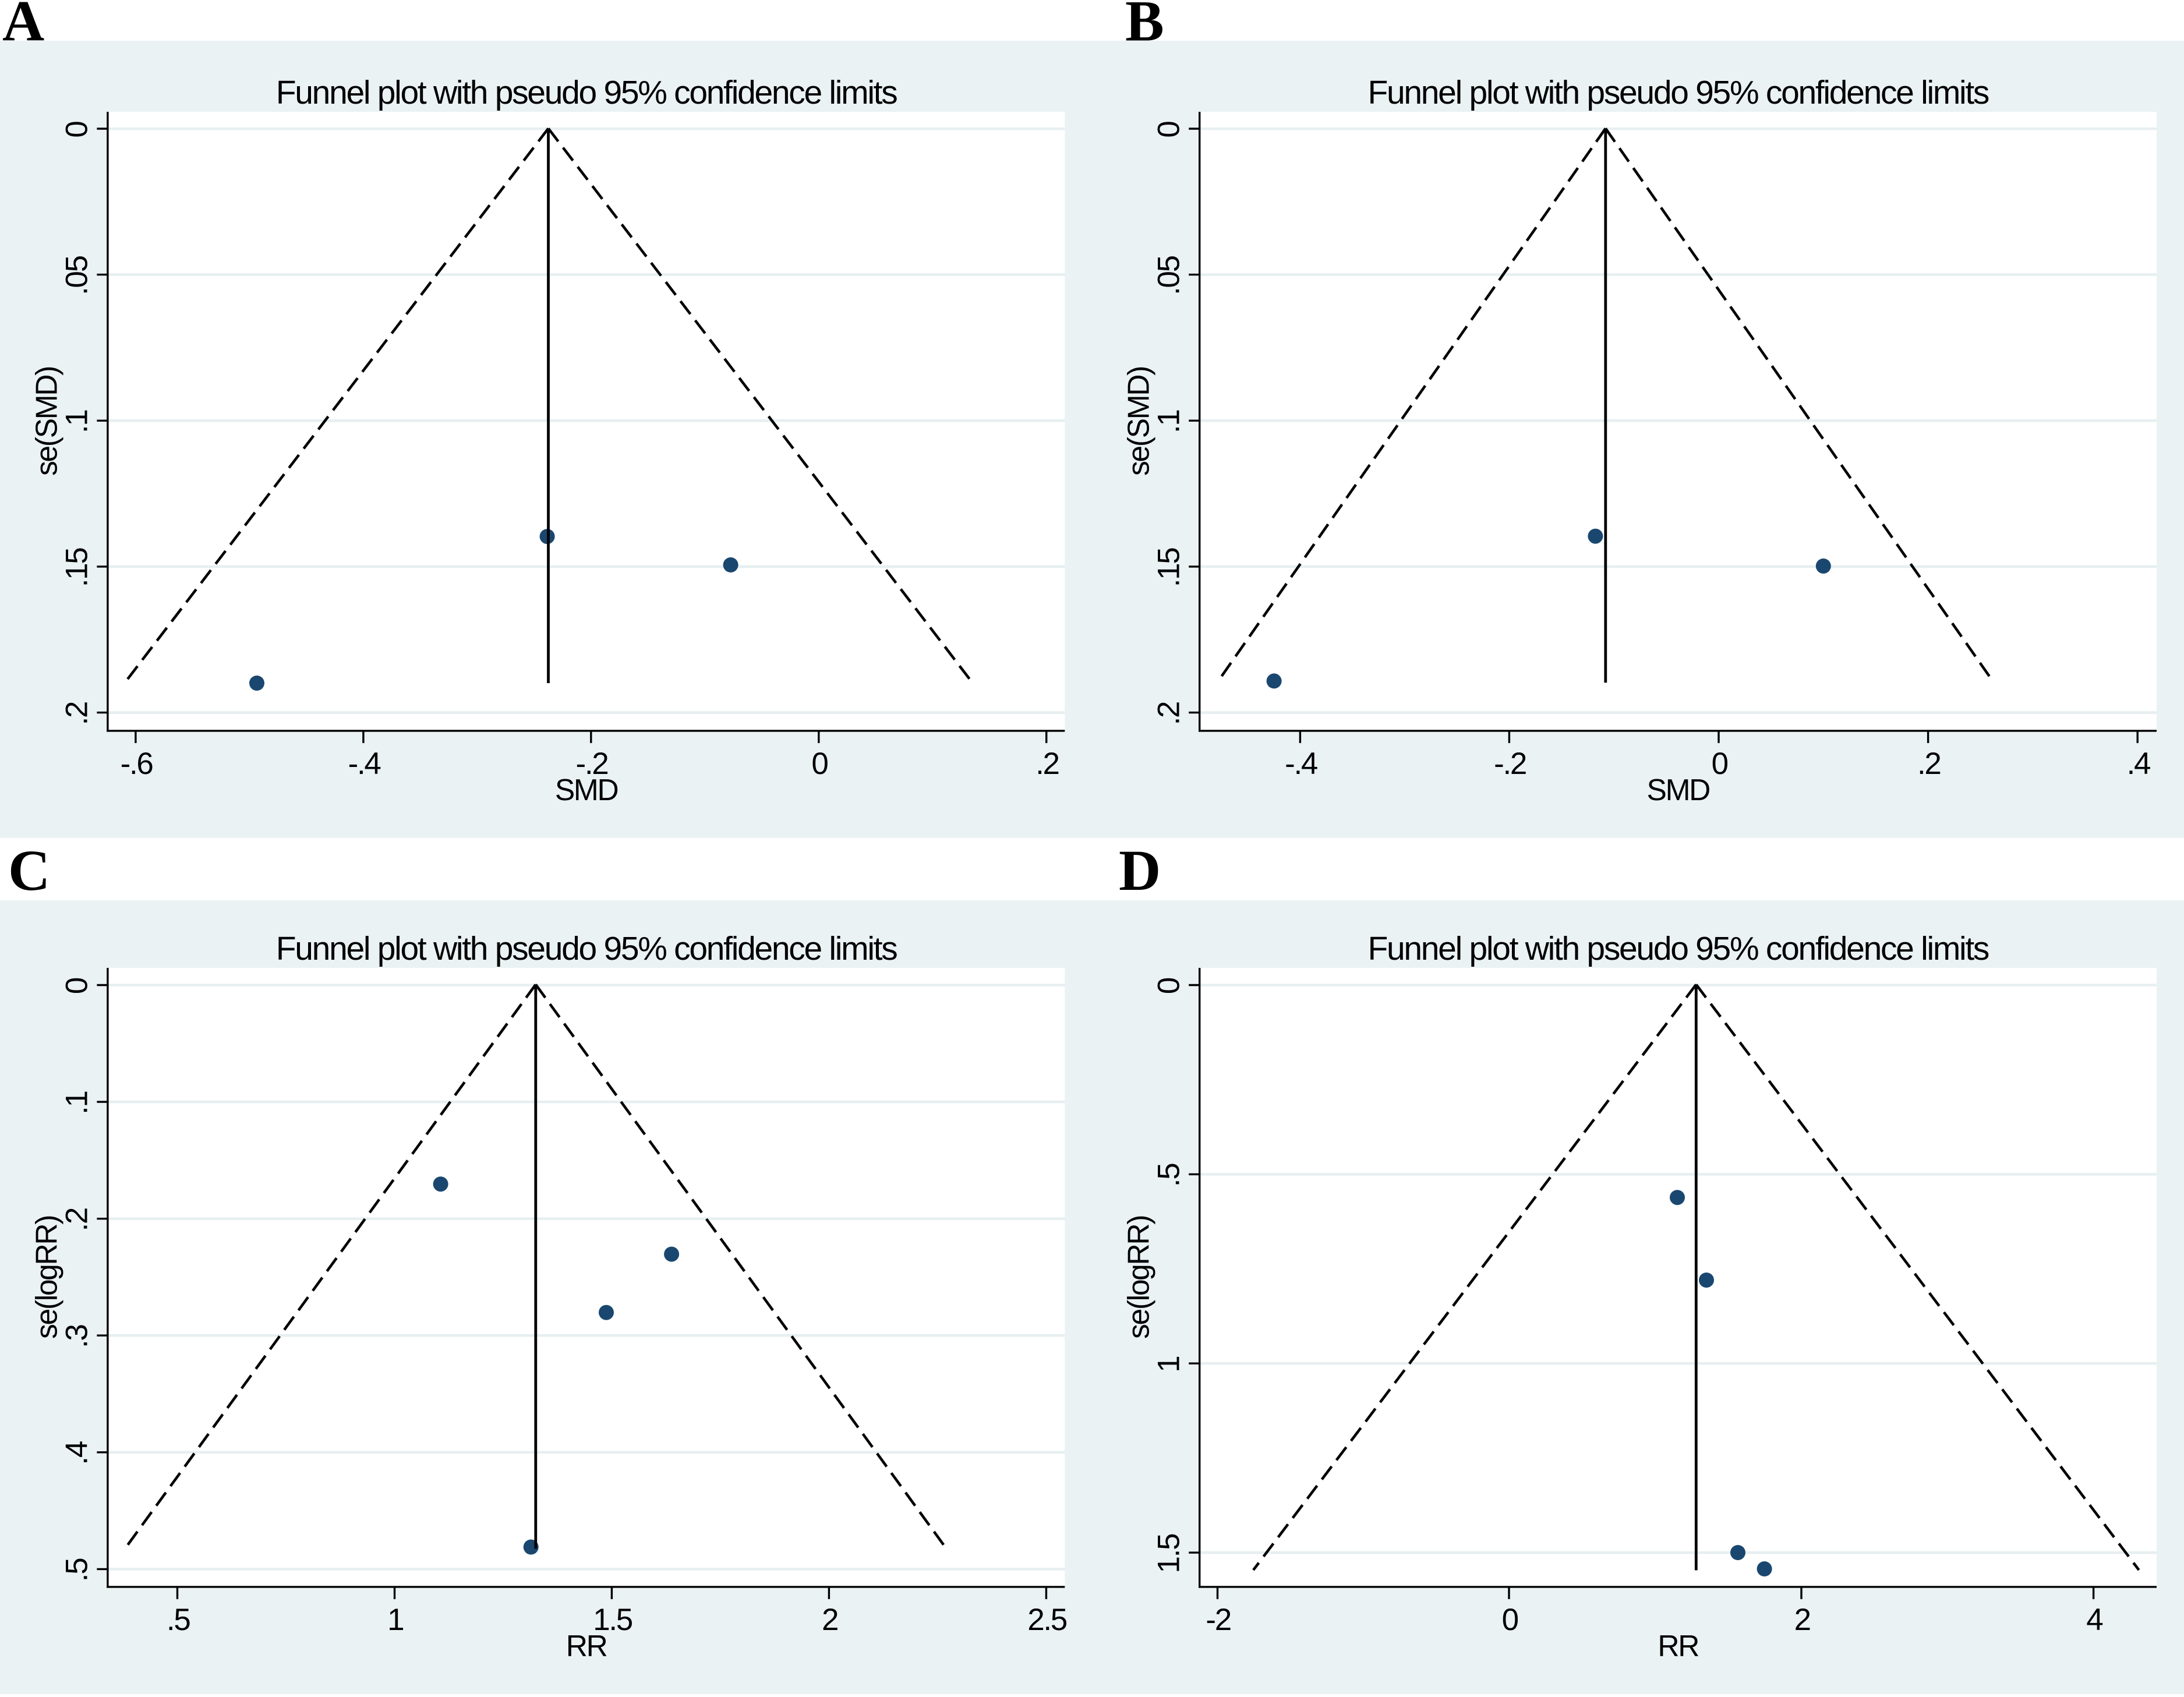 This screenshot has width=2184, height=1697. Describe the element at coordinates (77, 1337) in the screenshot. I see `svg-text: .3` at that location.